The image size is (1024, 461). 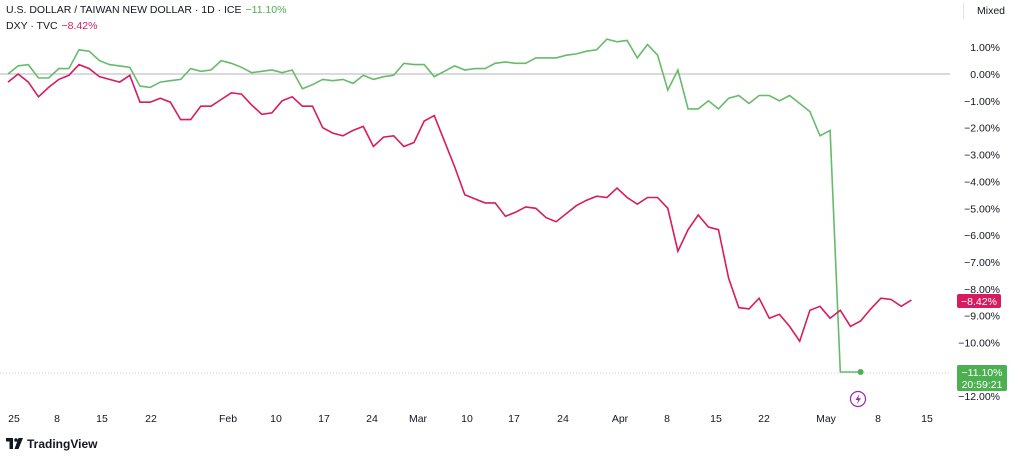 I want to click on logo-text: TradingView, so click(x=62, y=444).